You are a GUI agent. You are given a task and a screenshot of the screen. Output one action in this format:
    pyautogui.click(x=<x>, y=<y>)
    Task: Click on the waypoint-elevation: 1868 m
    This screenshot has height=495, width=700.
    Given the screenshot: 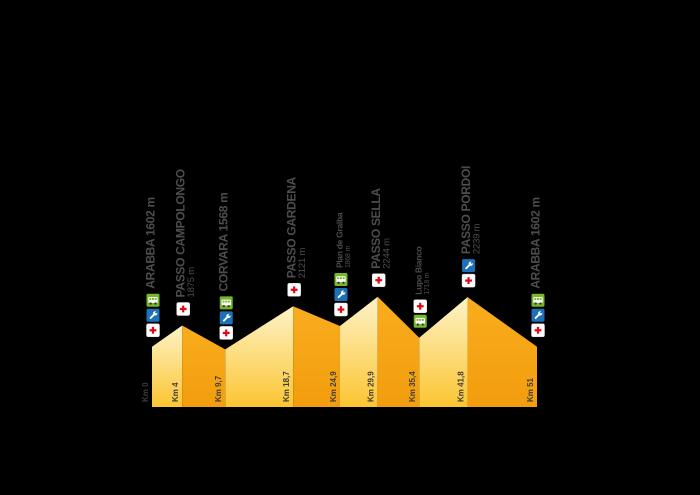 What is the action you would take?
    pyautogui.click(x=348, y=257)
    